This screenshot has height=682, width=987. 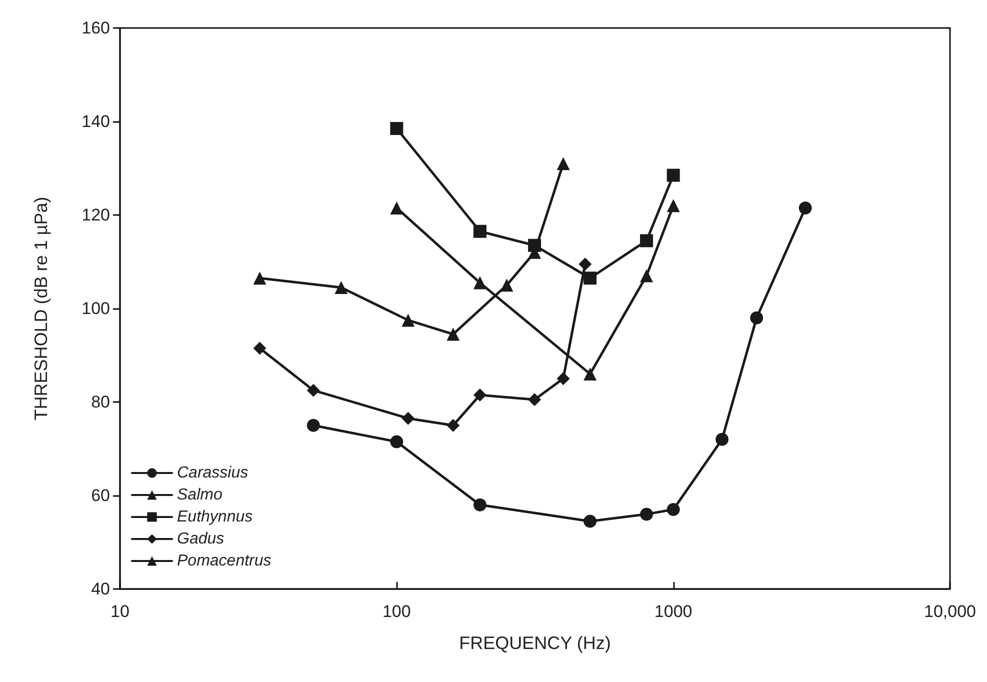 I want to click on y-tick-label: 140, so click(x=96, y=121).